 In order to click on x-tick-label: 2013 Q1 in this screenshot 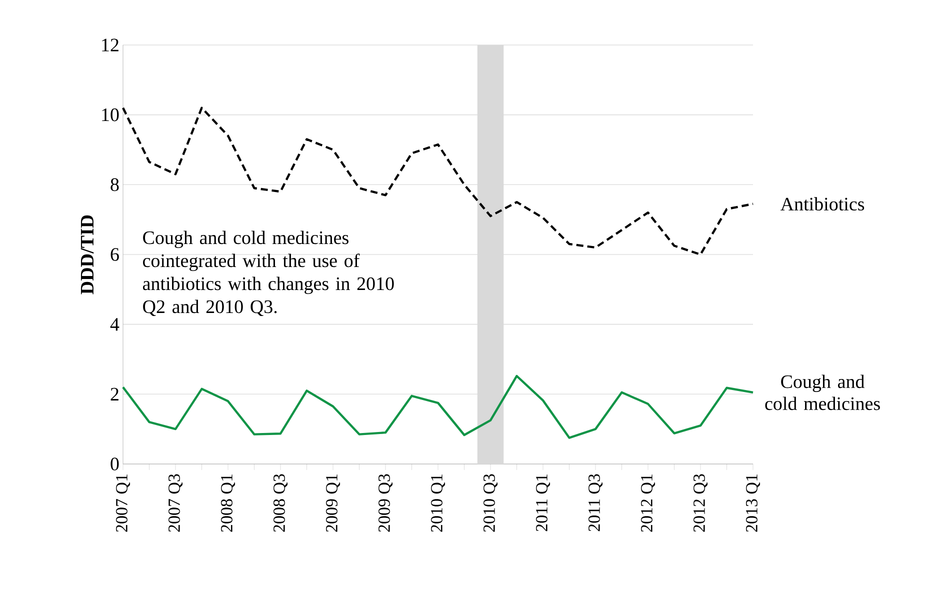, I will do `click(753, 503)`.